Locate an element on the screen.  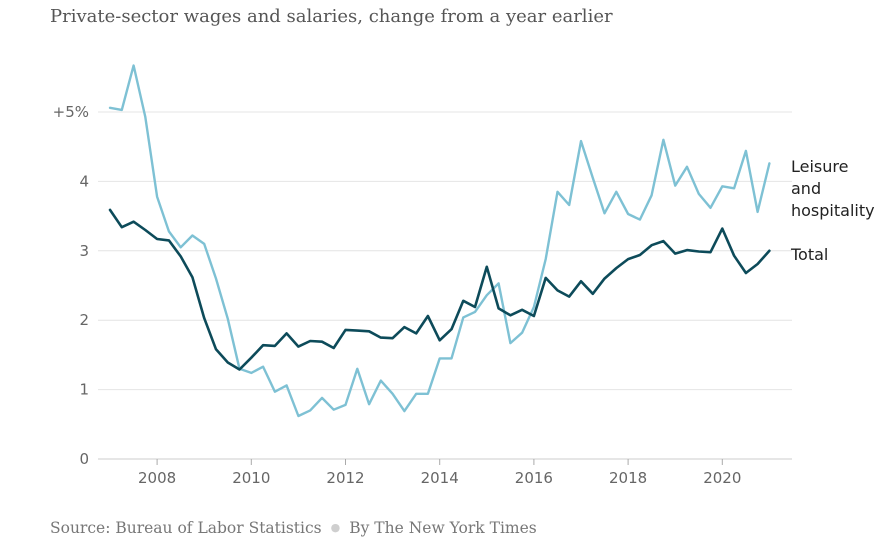
source-text: Source: Bureau of Labor Statistics is located at coordinates (186, 528).